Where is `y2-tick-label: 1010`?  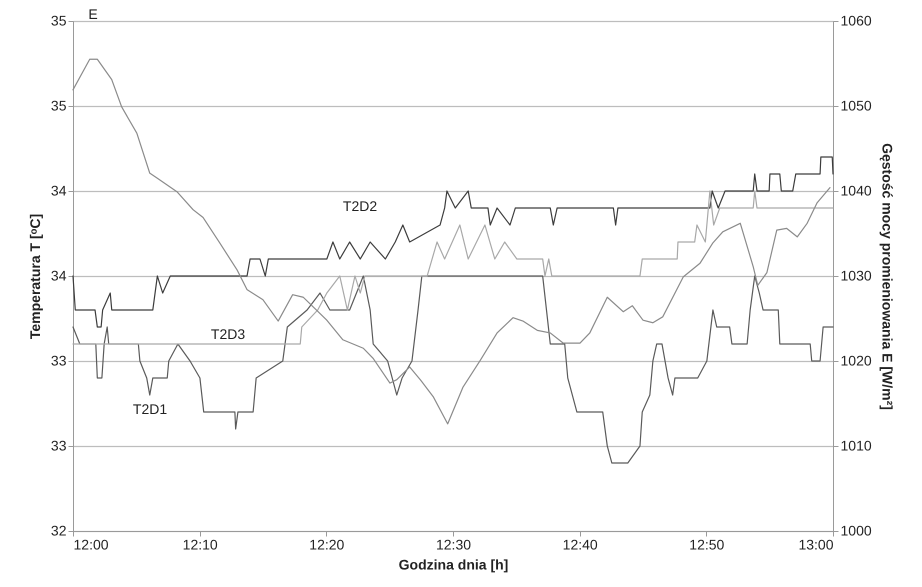
y2-tick-label: 1010 is located at coordinates (856, 446).